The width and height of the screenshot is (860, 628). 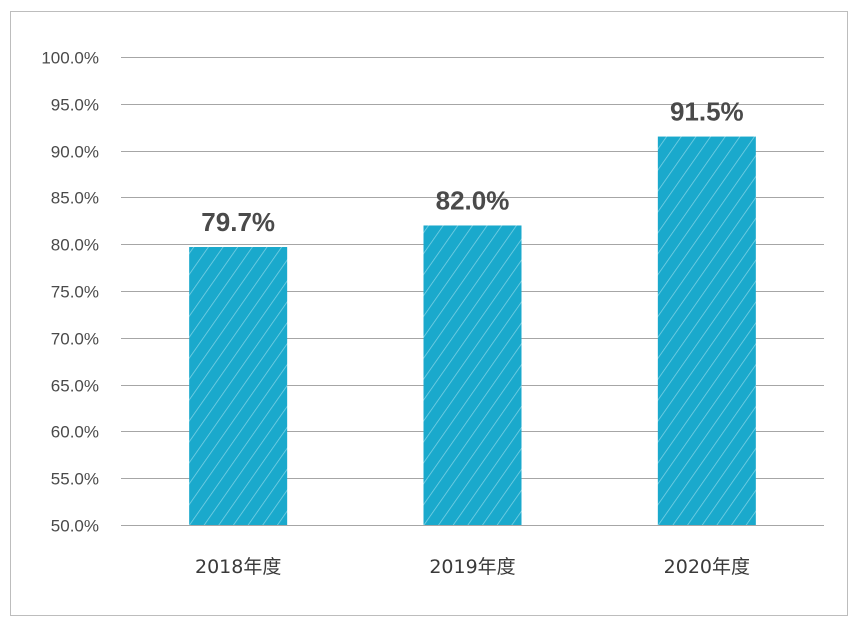 What do you see at coordinates (473, 200) in the screenshot?
I see `bar-value-label: 82.0%` at bounding box center [473, 200].